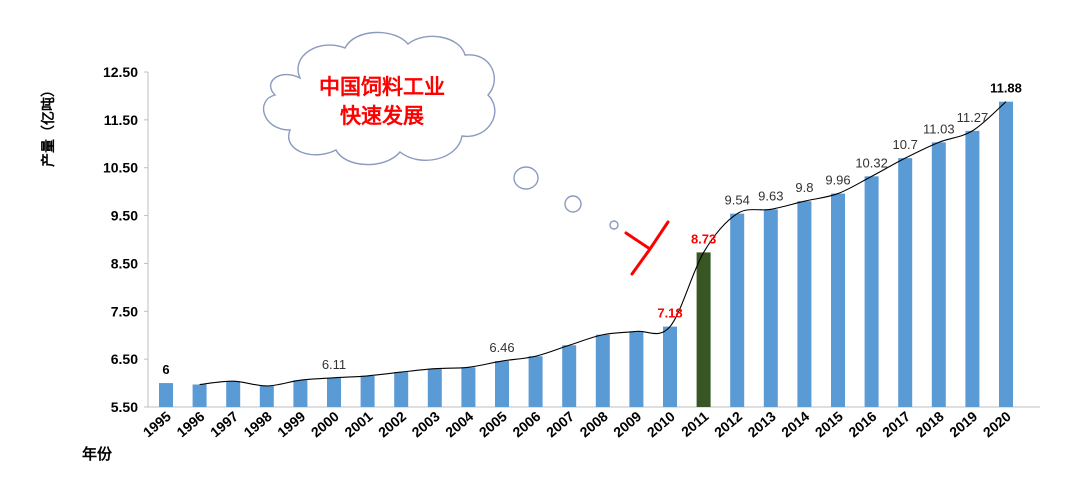 Image resolution: width=1080 pixels, height=486 pixels. Describe the element at coordinates (526, 178) in the screenshot. I see `thought-bubble-large` at that location.